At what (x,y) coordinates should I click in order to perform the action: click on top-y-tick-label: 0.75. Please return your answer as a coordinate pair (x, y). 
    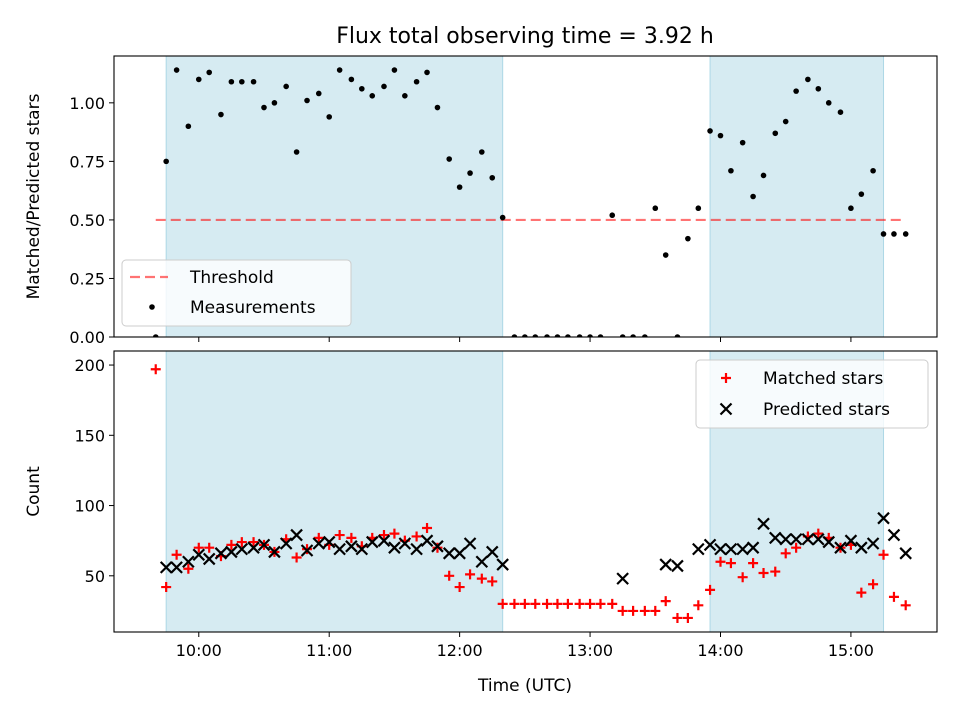
    Looking at the image, I should click on (87, 161).